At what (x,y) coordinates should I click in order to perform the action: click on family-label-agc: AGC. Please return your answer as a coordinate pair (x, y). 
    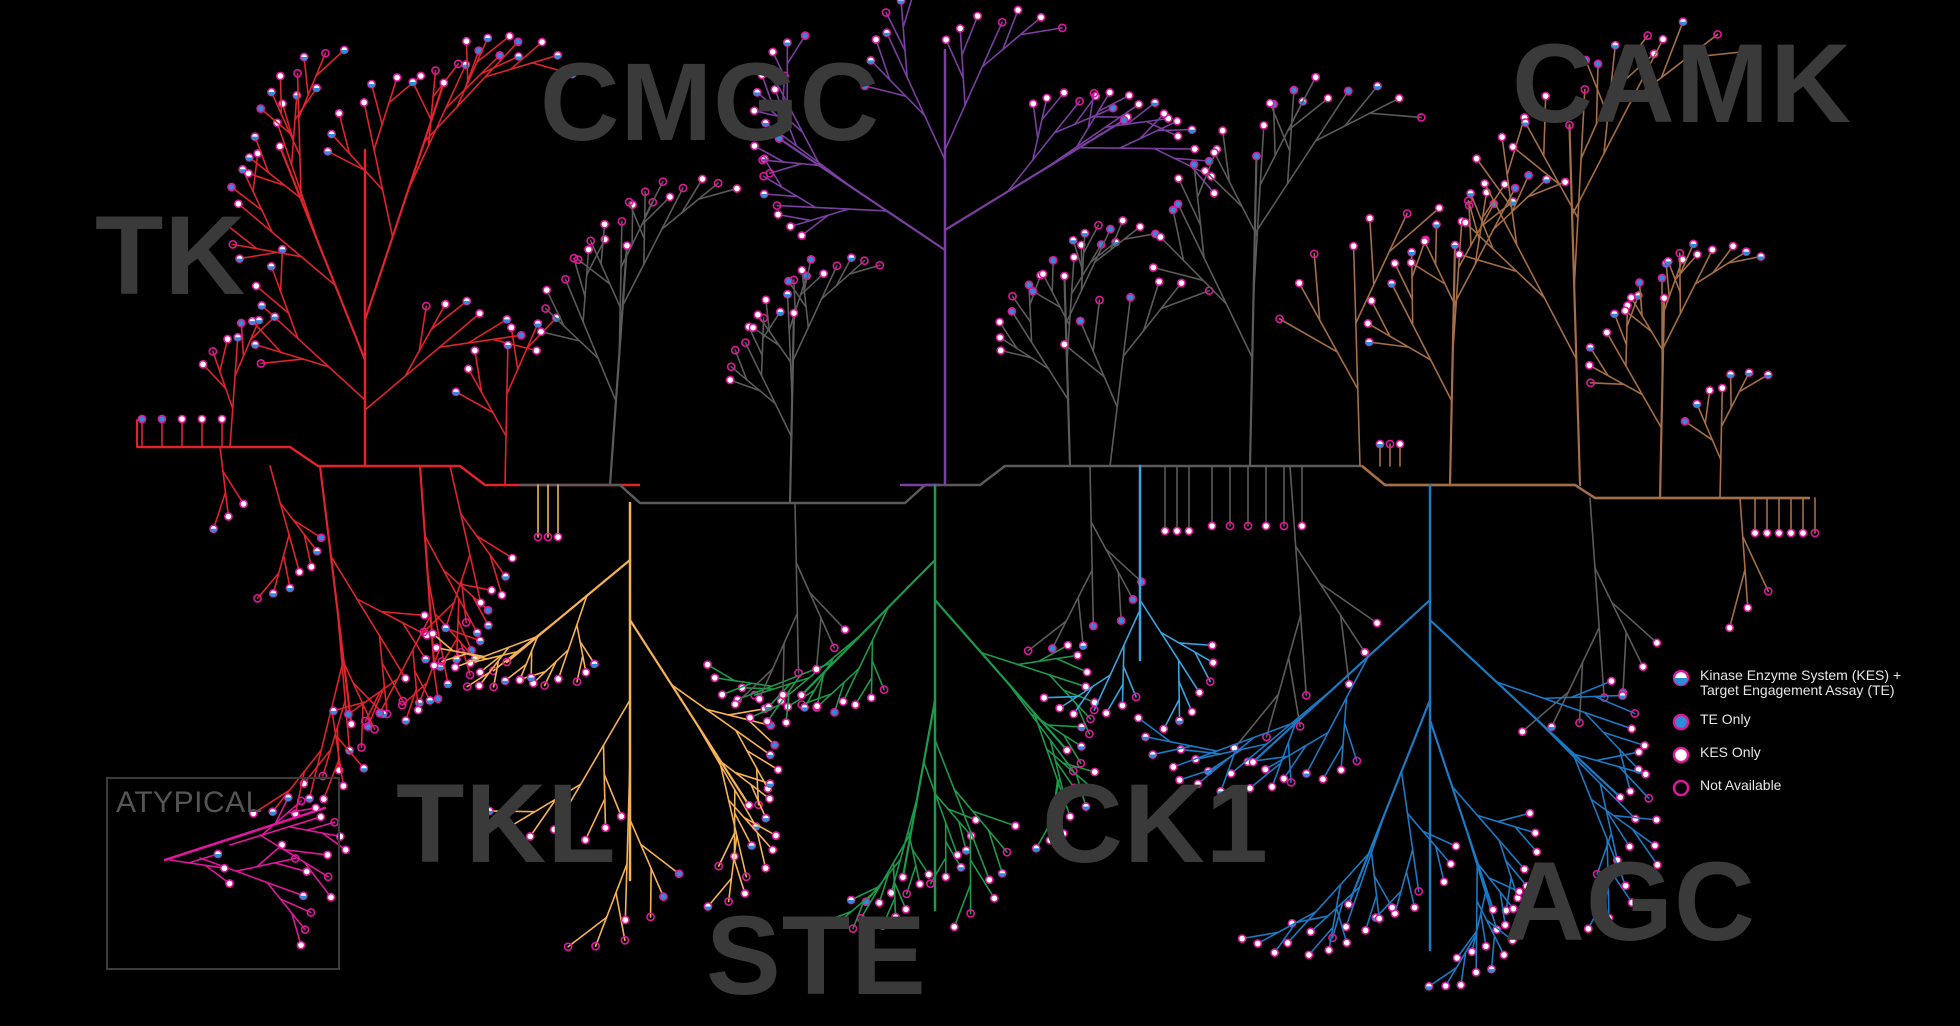
    Looking at the image, I should click on (1630, 901).